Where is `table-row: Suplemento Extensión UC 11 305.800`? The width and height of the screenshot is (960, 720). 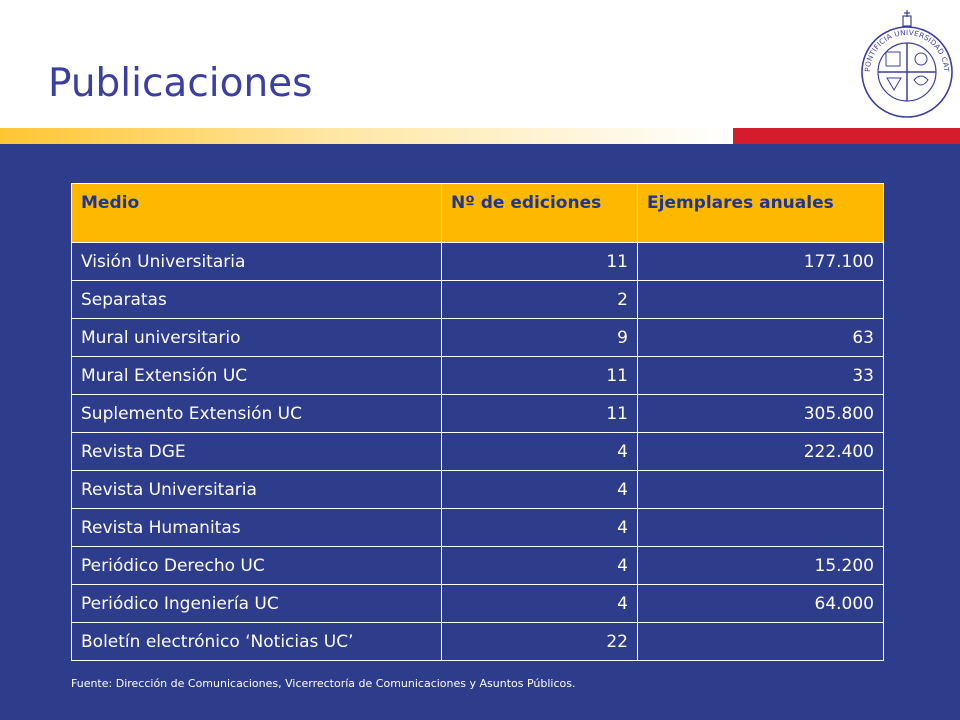
table-row: Suplemento Extensión UC 11 305.800 is located at coordinates (477, 413).